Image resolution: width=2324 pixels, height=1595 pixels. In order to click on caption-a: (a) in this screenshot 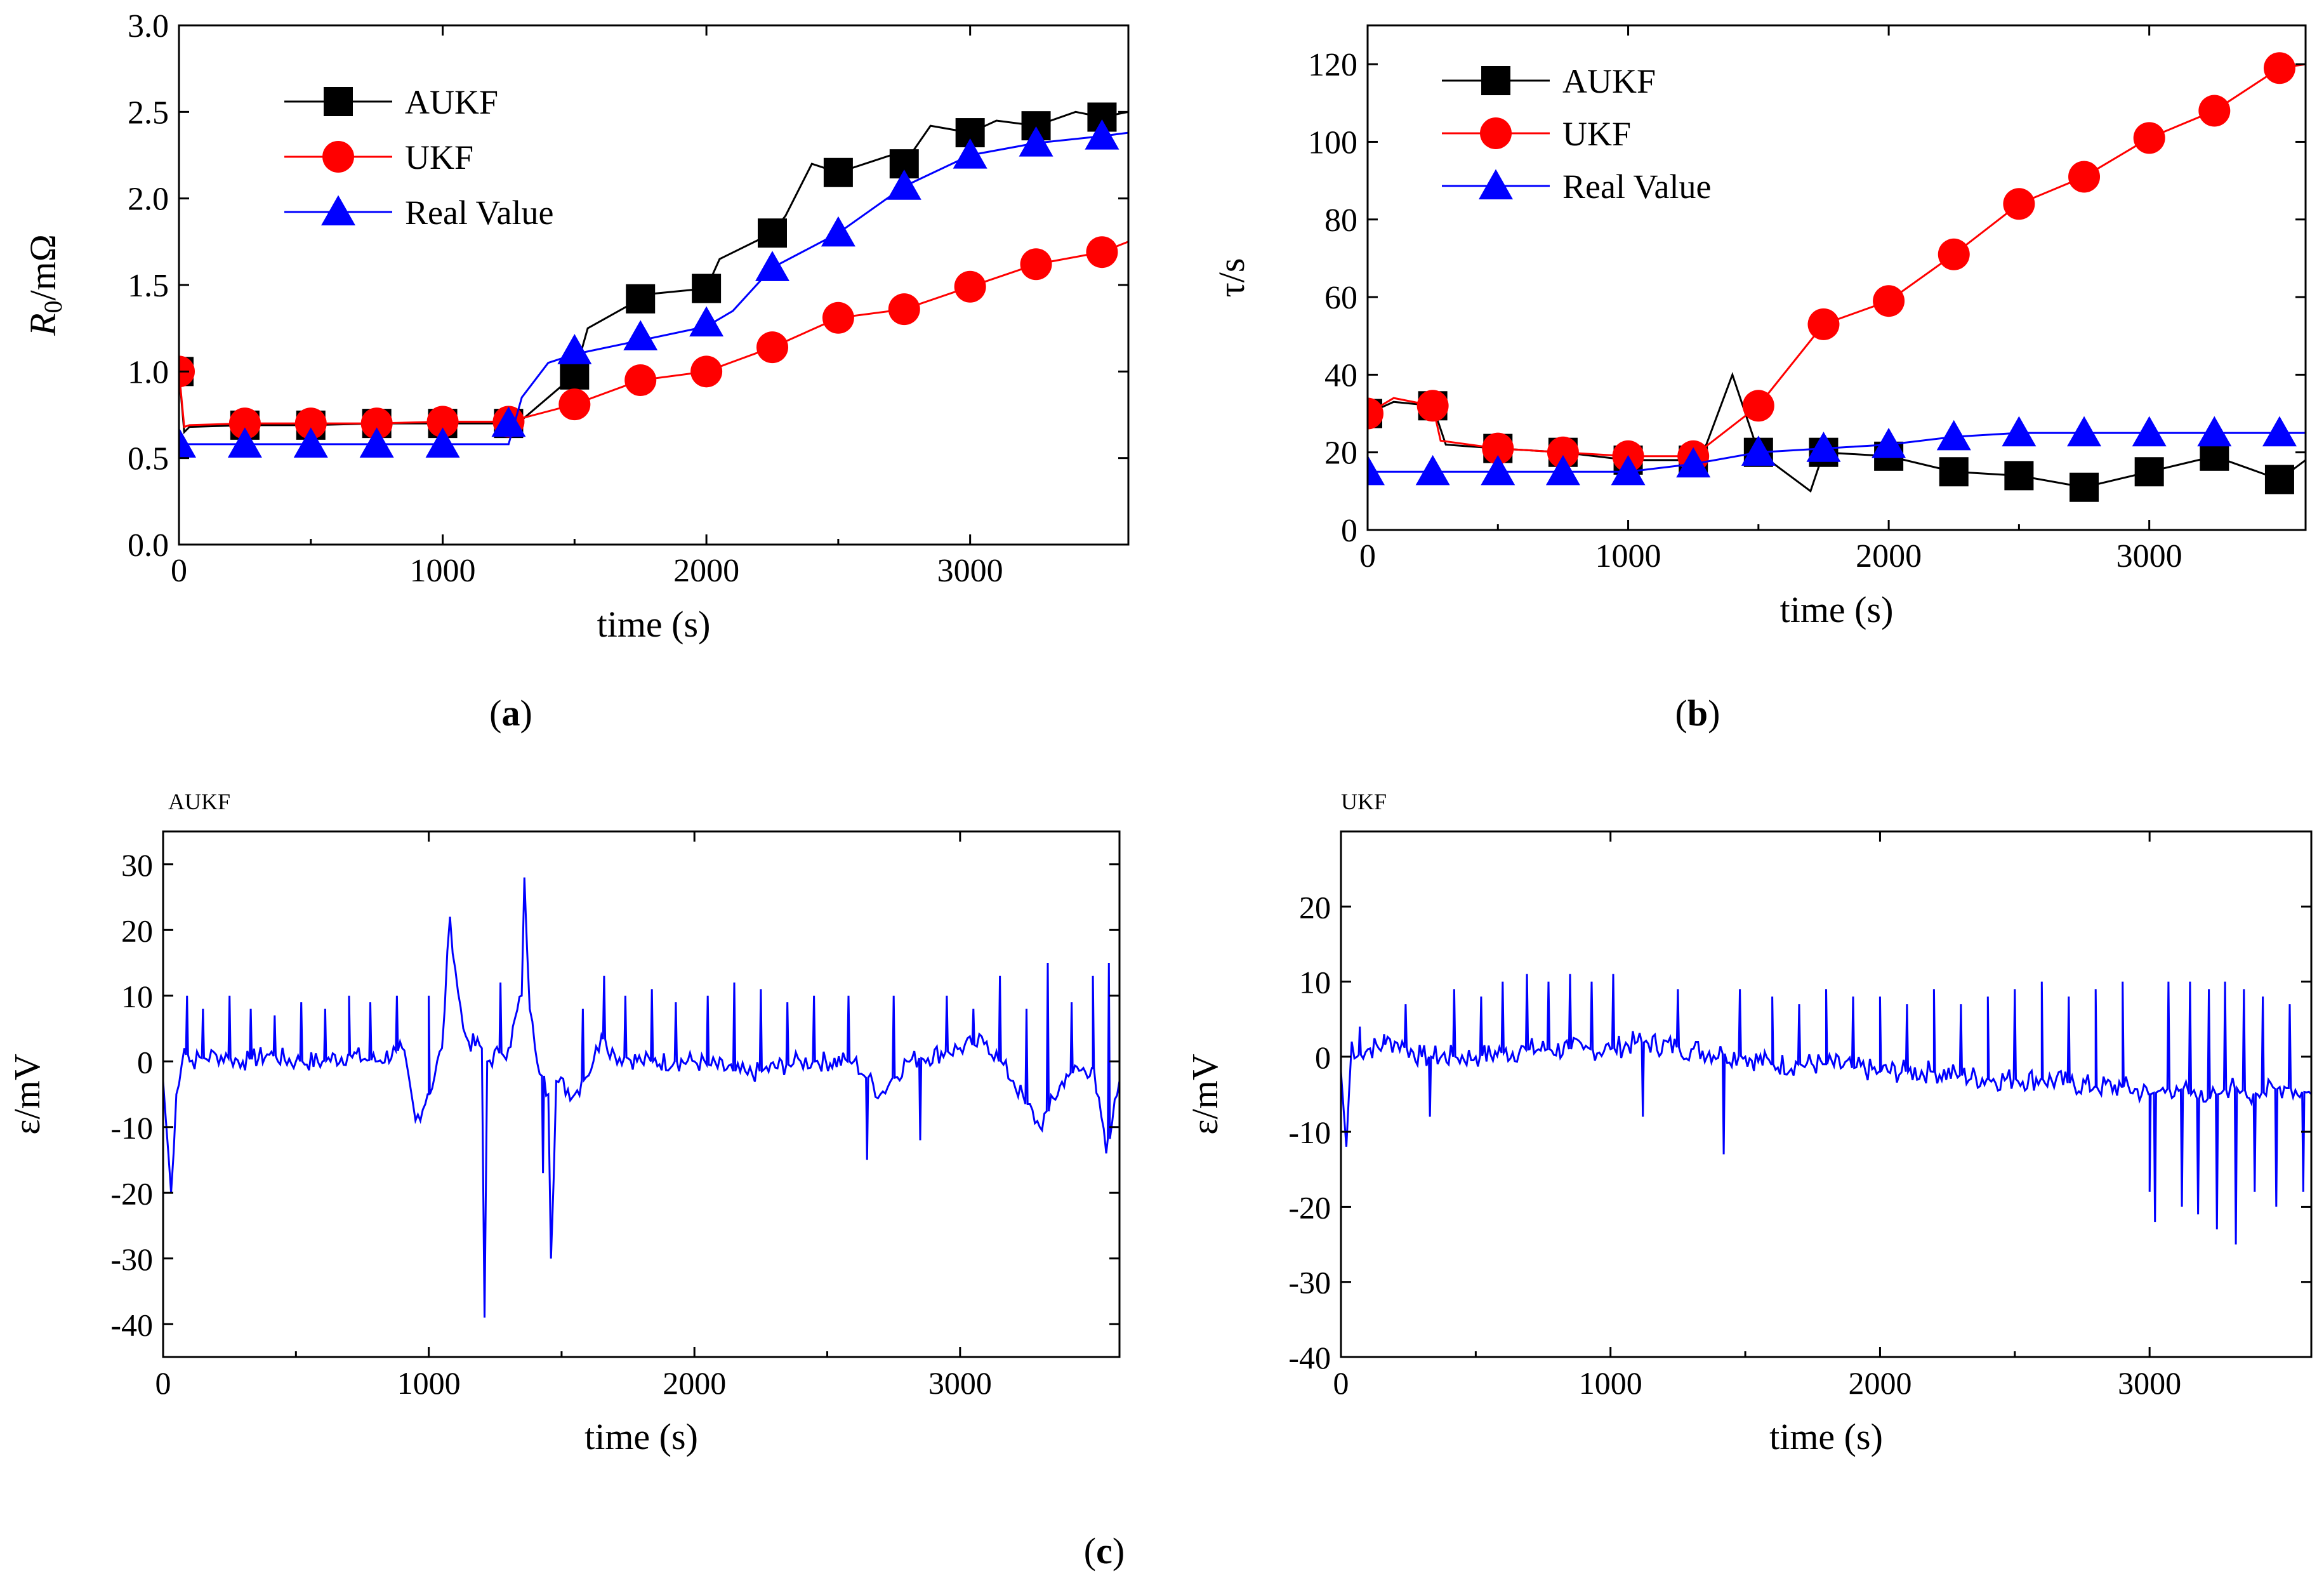, I will do `click(510, 713)`.